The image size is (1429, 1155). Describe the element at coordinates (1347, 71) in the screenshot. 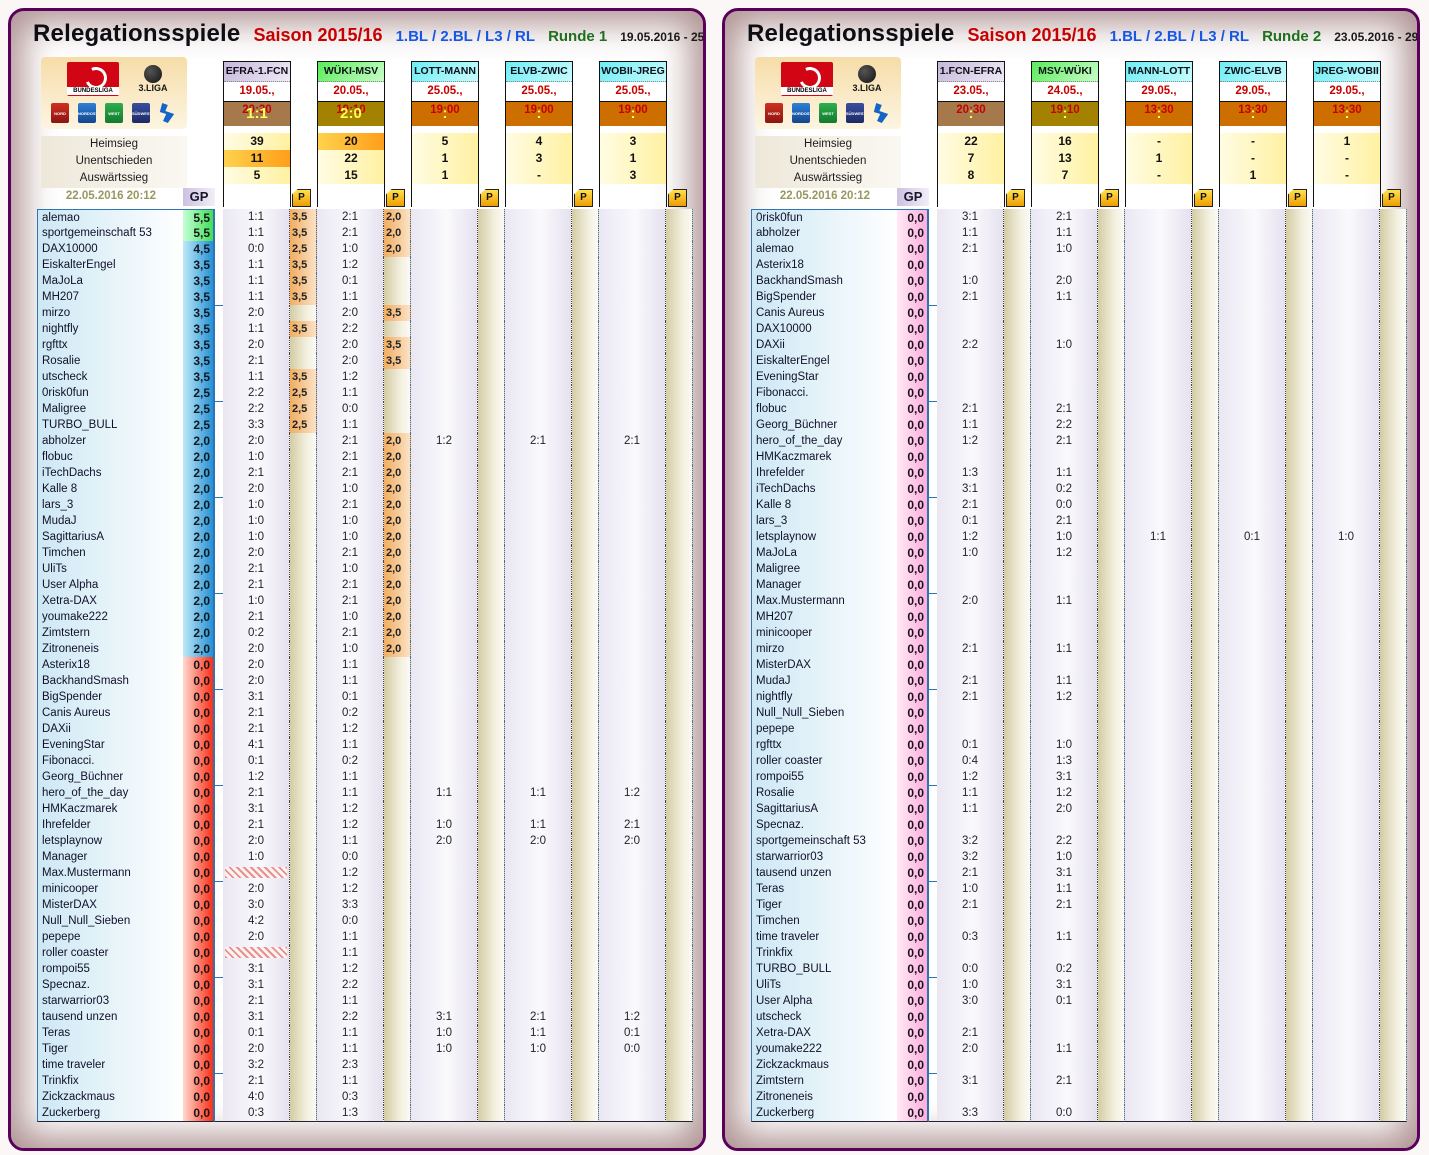

I see `match-header: JREG-WOBII` at that location.